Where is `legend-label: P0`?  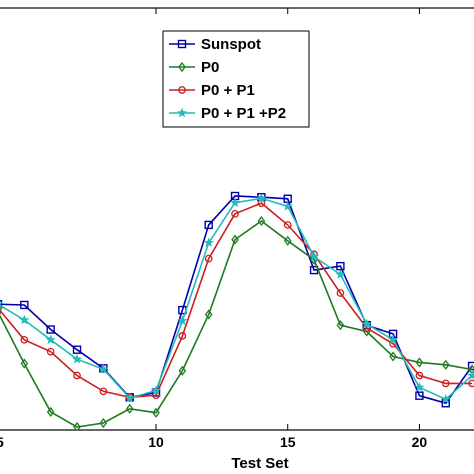 legend-label: P0 is located at coordinates (210, 67).